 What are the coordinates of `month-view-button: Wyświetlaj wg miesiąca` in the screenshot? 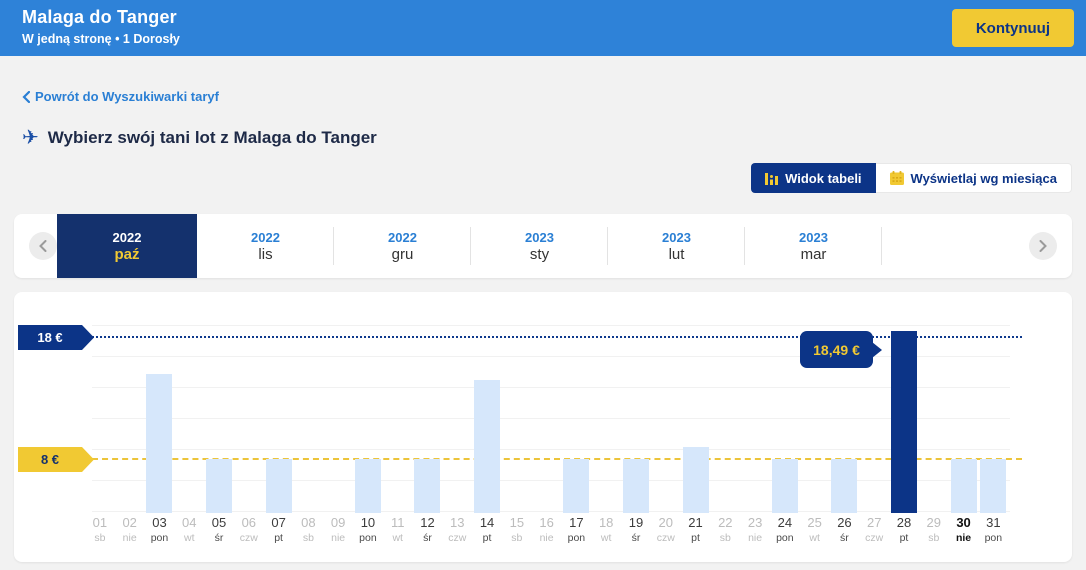 It's located at (973, 178).